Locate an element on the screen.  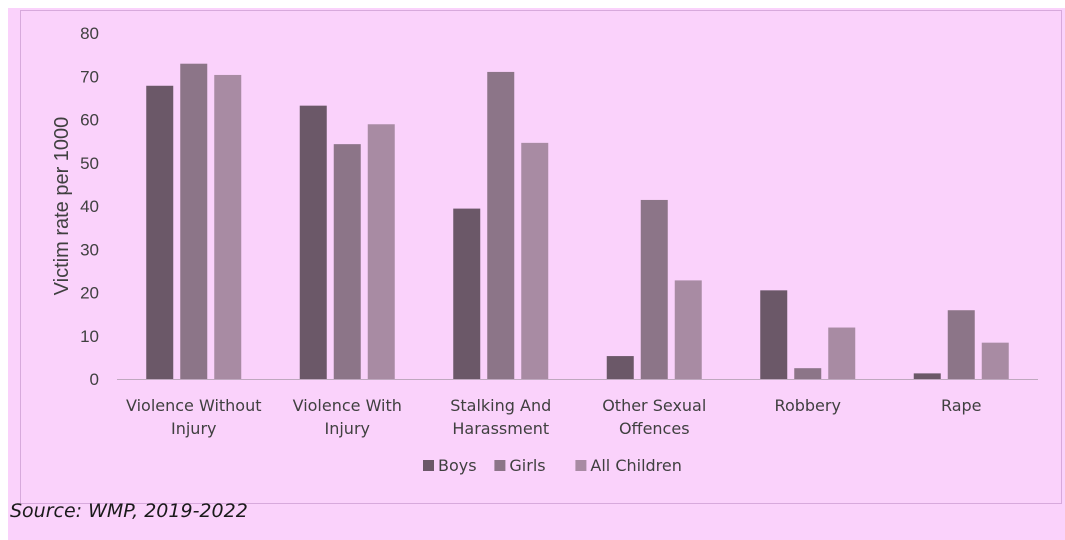
y-axis-title: Victim rate per 1000 is located at coordinates (62, 206).